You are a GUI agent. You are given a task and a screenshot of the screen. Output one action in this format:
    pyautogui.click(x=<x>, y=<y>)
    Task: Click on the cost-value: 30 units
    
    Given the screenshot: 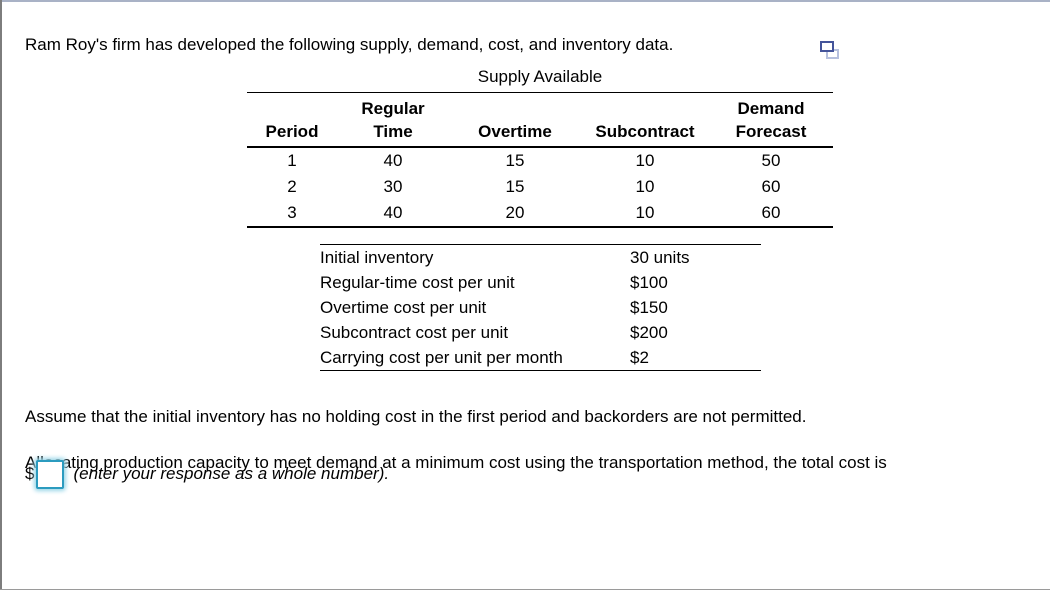 What is the action you would take?
    pyautogui.click(x=660, y=257)
    